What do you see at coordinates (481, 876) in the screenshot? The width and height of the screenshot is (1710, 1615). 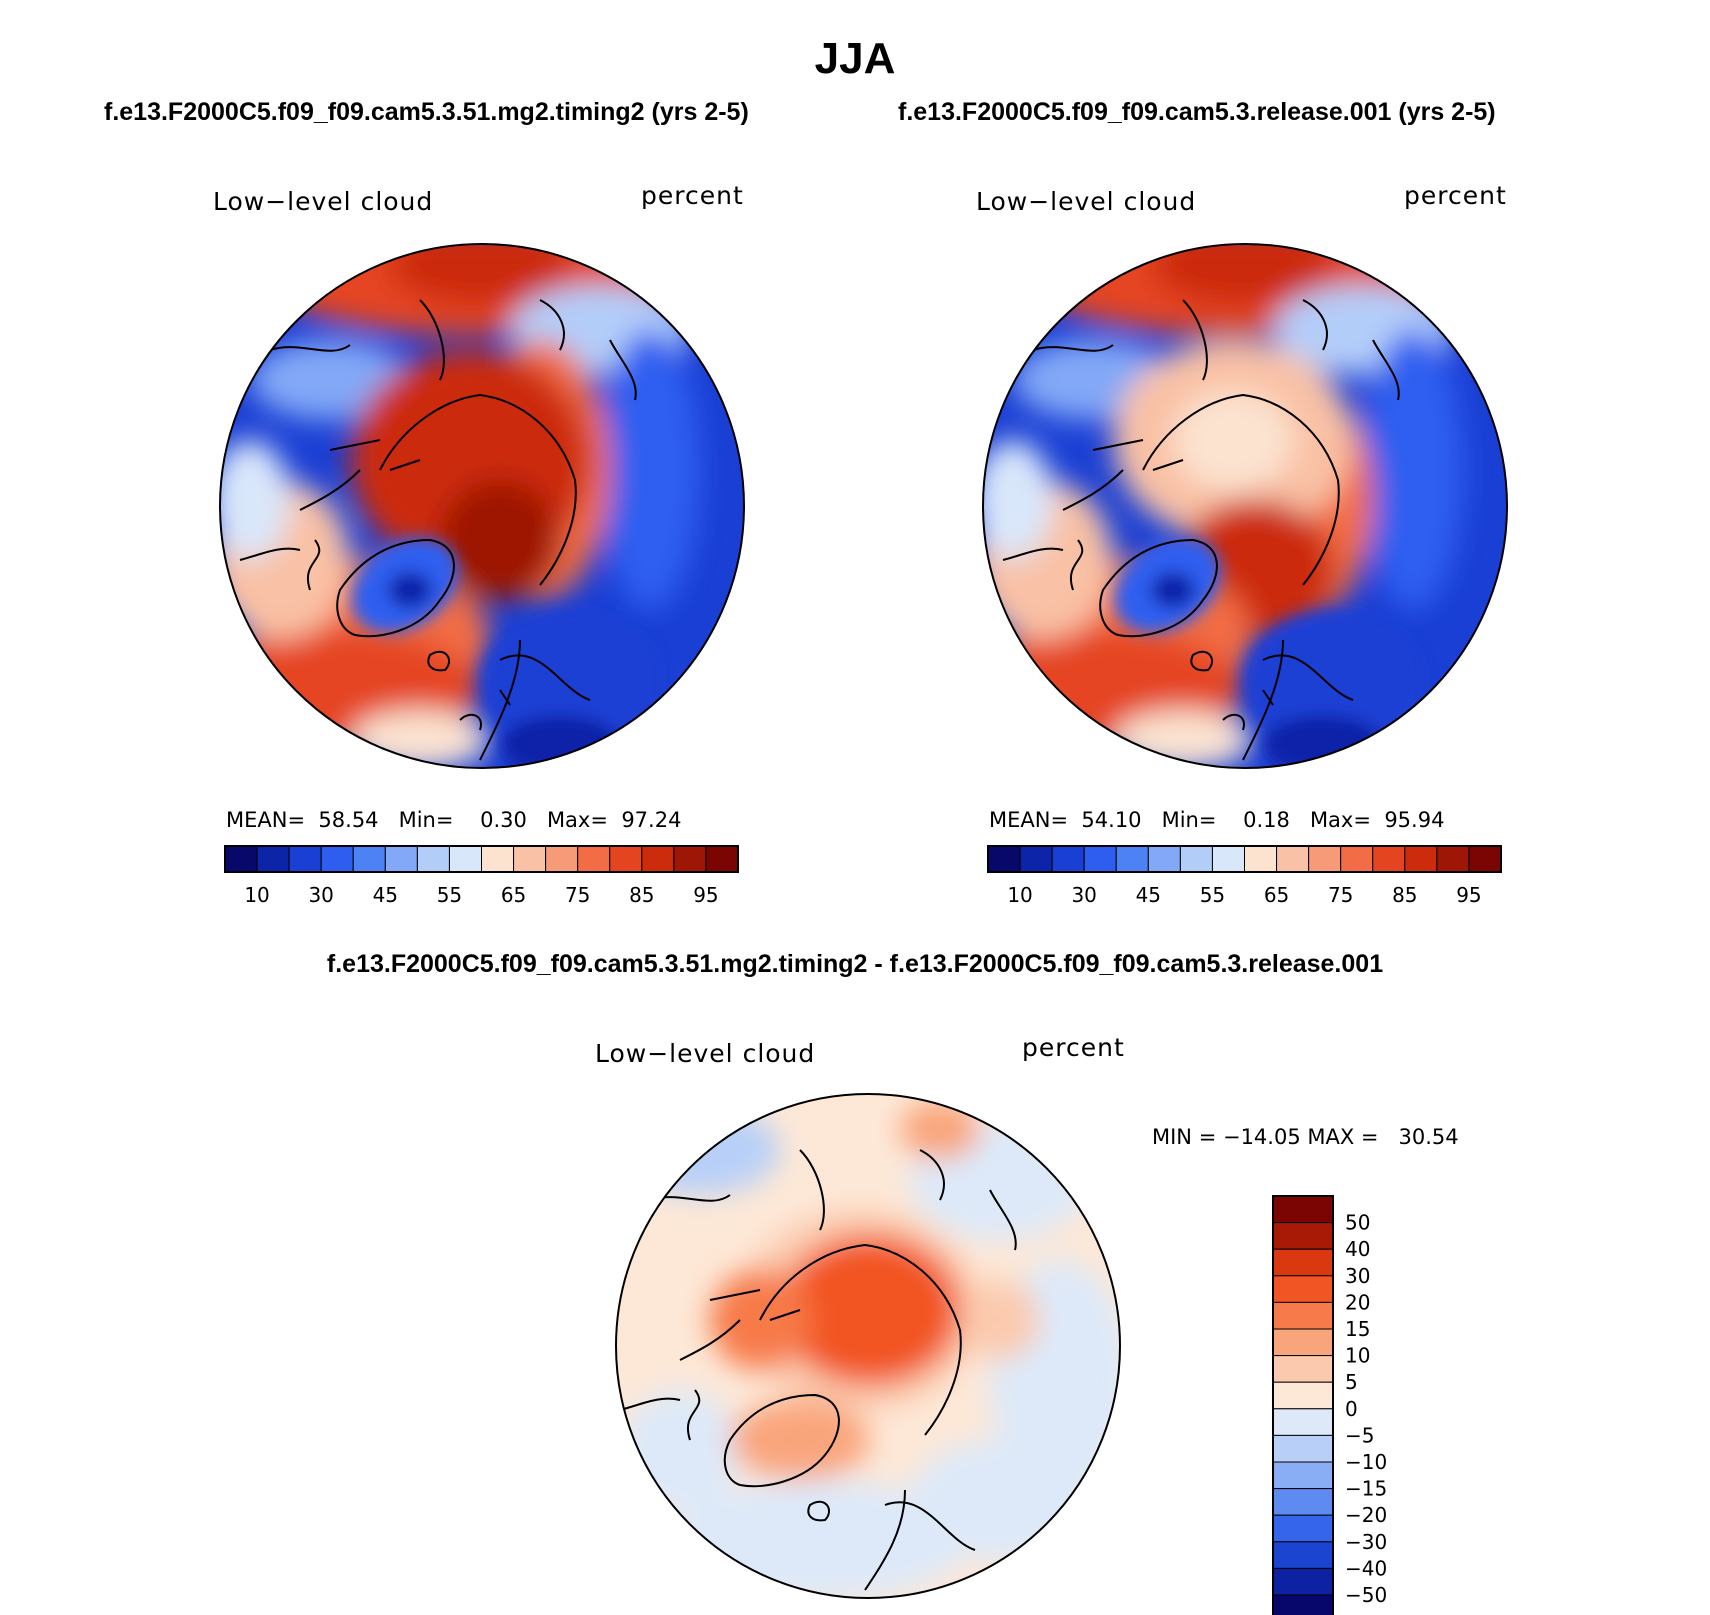 I see `left-colorbar: 10 30 45 55 65 75 85 95` at bounding box center [481, 876].